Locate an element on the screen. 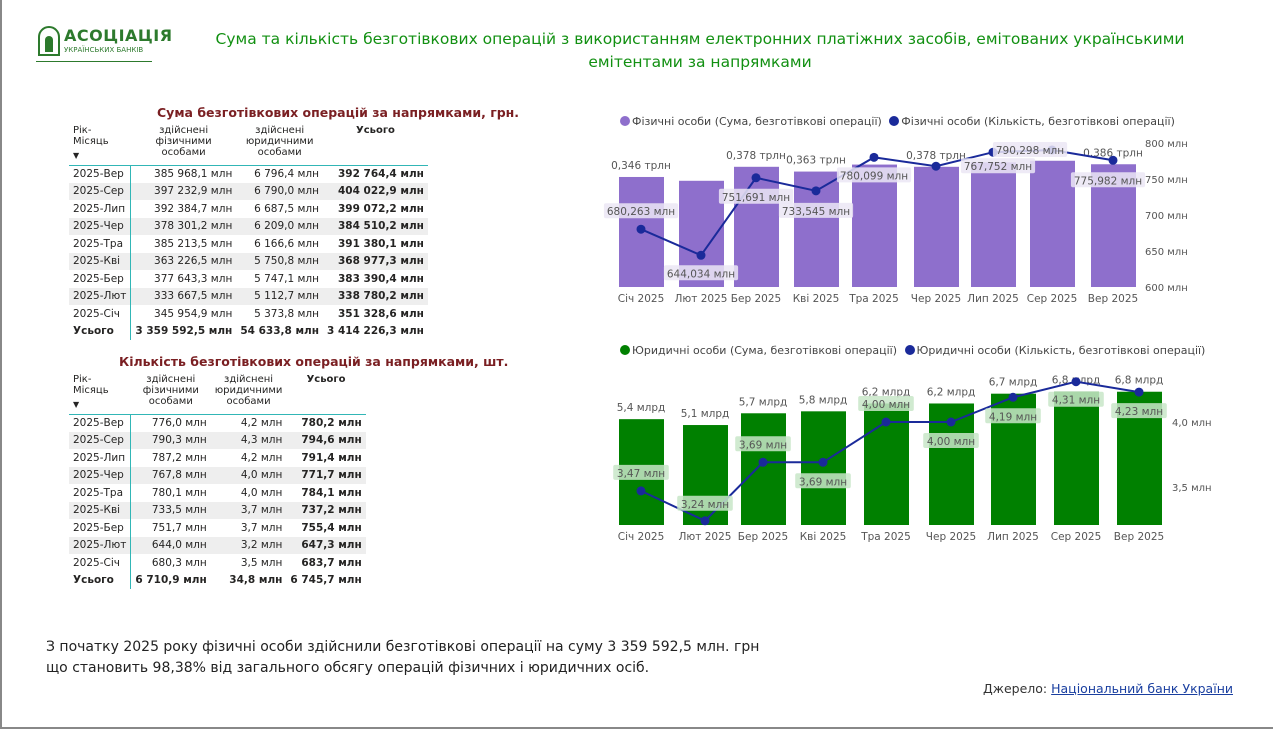 The height and width of the screenshot is (729, 1273). table-cell: 4,0 млн is located at coordinates (248, 475).